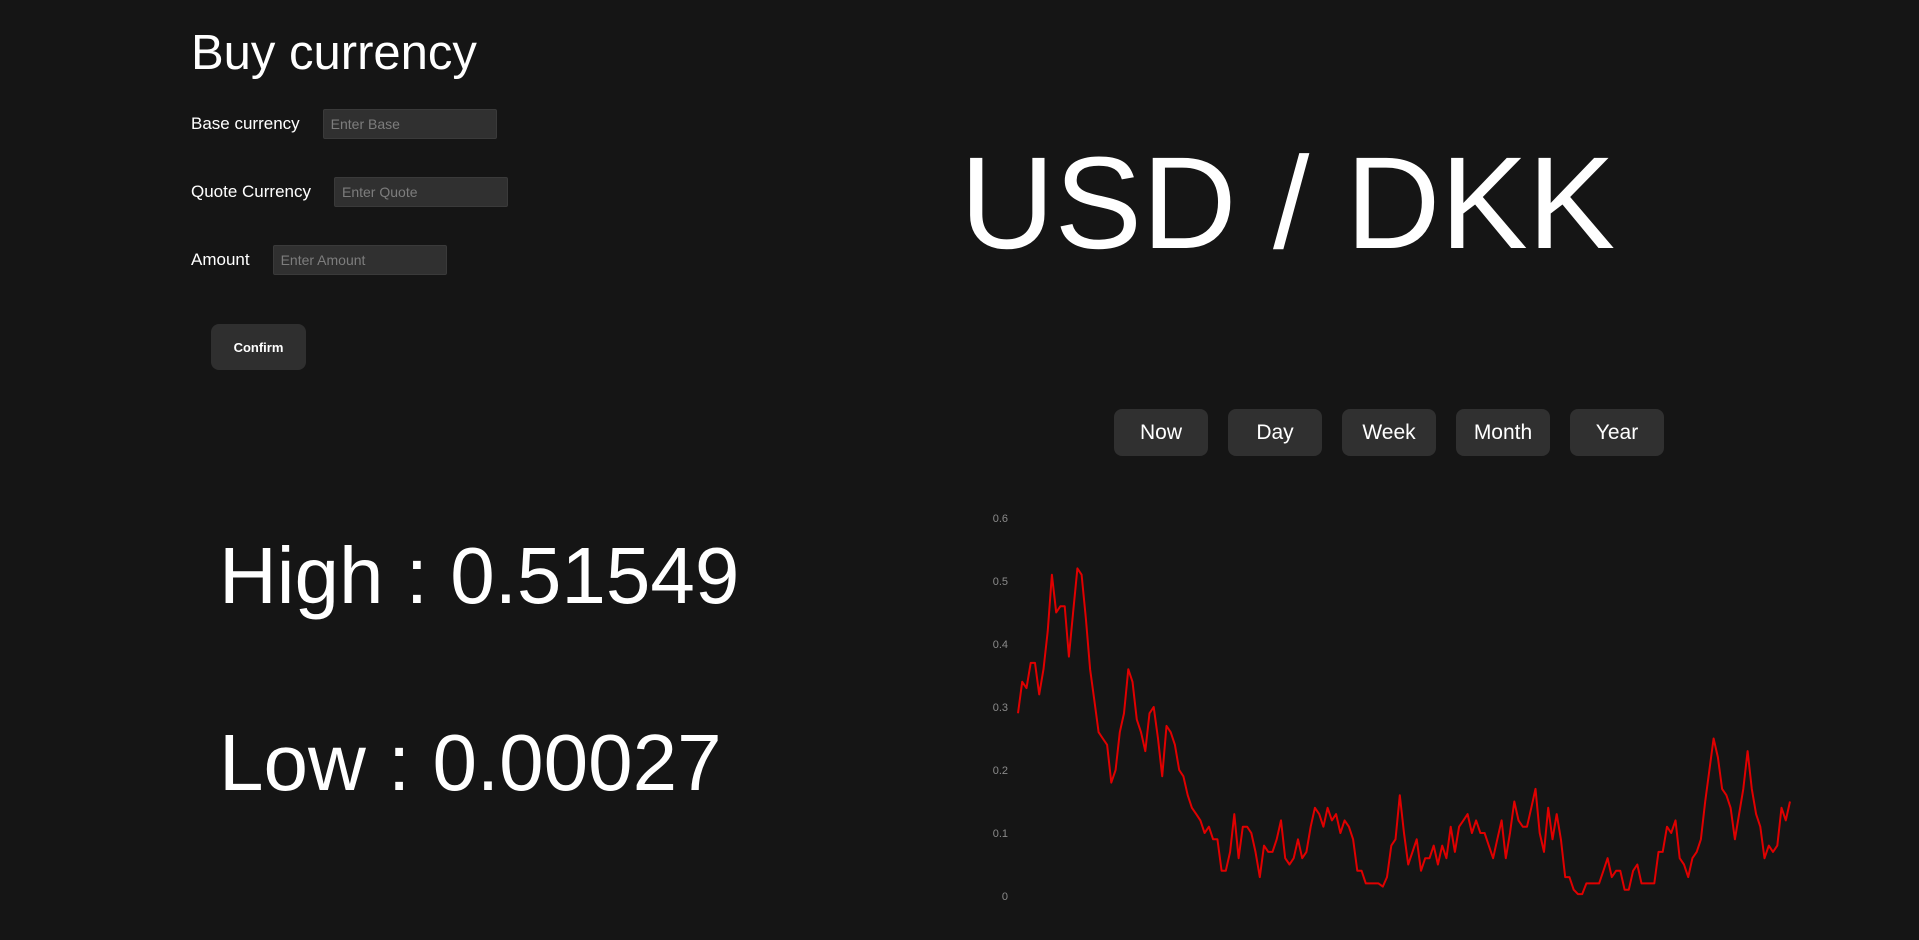 The image size is (1919, 940). Describe the element at coordinates (245, 123) in the screenshot. I see `base-currency-label: Base currency` at that location.